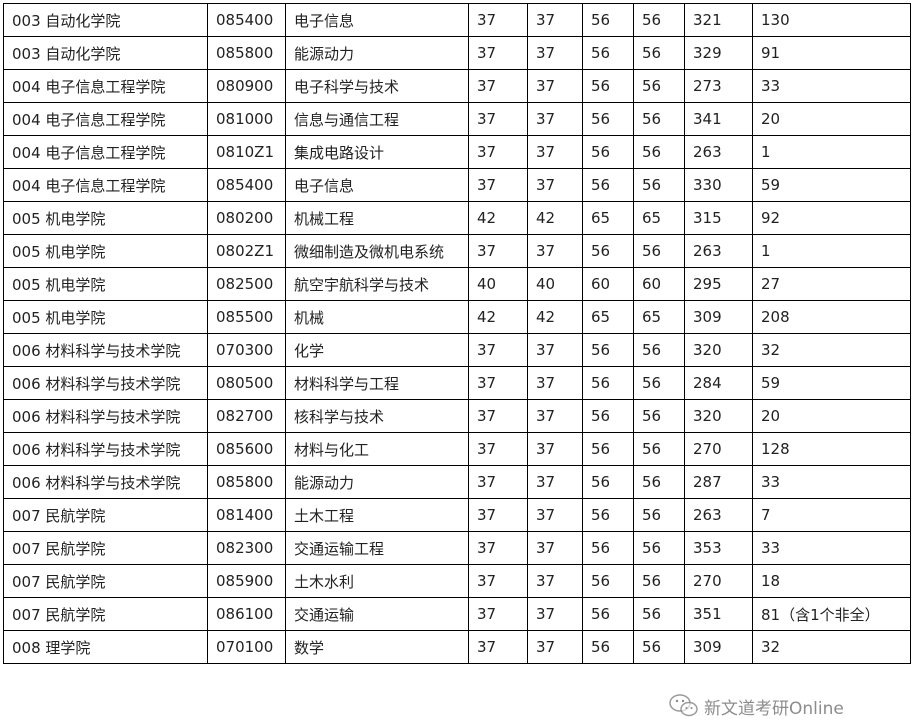  What do you see at coordinates (105, 53) in the screenshot?
I see `college-cell: 003 自动化学院` at bounding box center [105, 53].